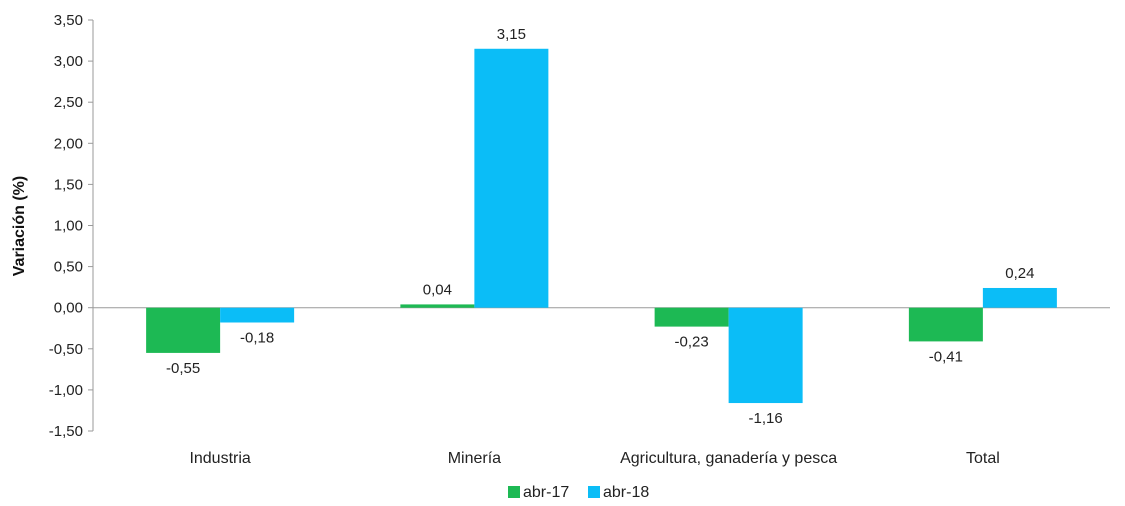 The height and width of the screenshot is (506, 1125). What do you see at coordinates (19, 226) in the screenshot?
I see `y-axis-title: Variación (%)` at bounding box center [19, 226].